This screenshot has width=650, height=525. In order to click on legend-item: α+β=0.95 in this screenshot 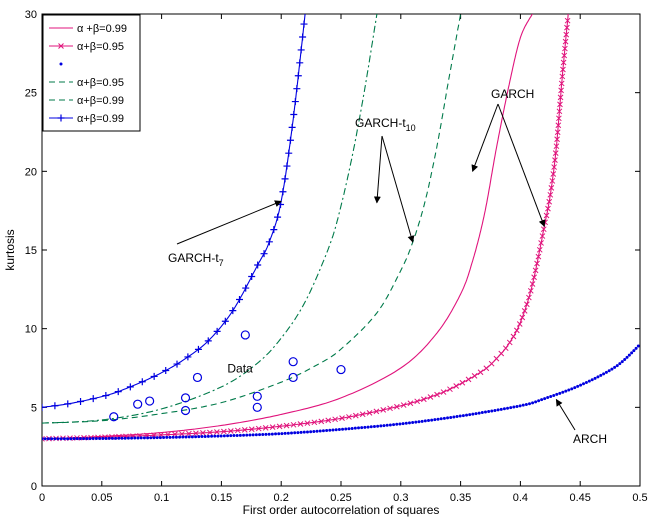, I will do `click(86, 83)`.